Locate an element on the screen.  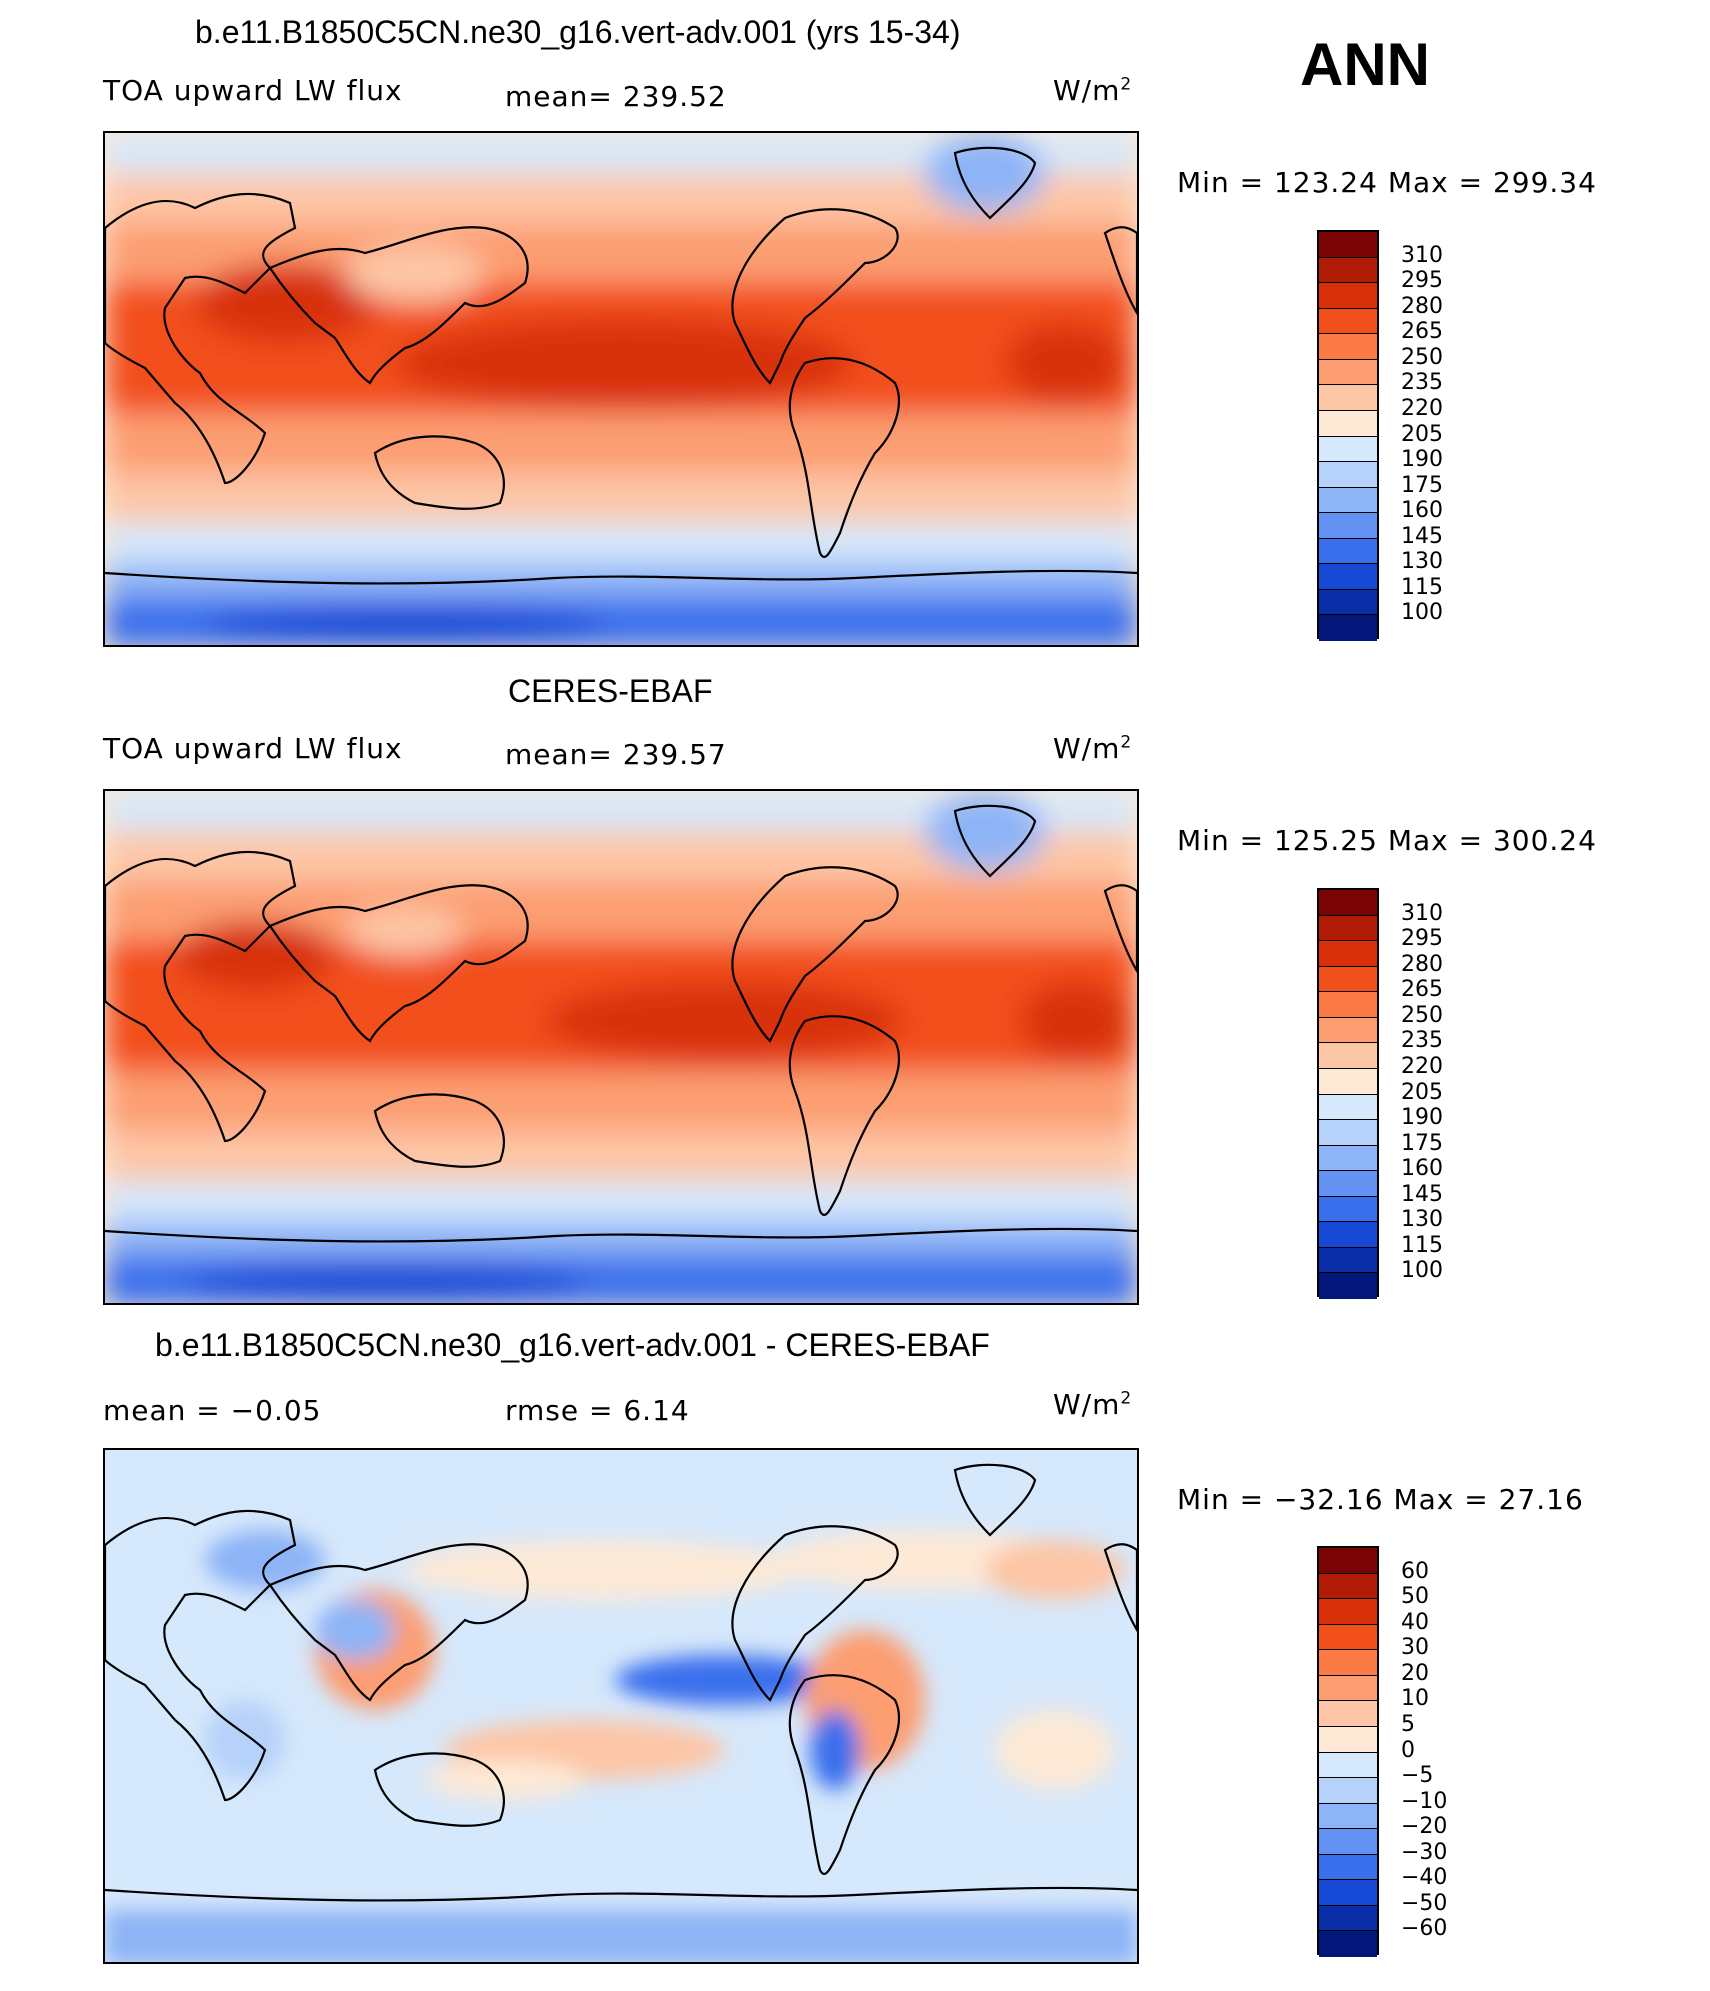
panel3-mean: mean = −0.05 is located at coordinates (212, 1410).